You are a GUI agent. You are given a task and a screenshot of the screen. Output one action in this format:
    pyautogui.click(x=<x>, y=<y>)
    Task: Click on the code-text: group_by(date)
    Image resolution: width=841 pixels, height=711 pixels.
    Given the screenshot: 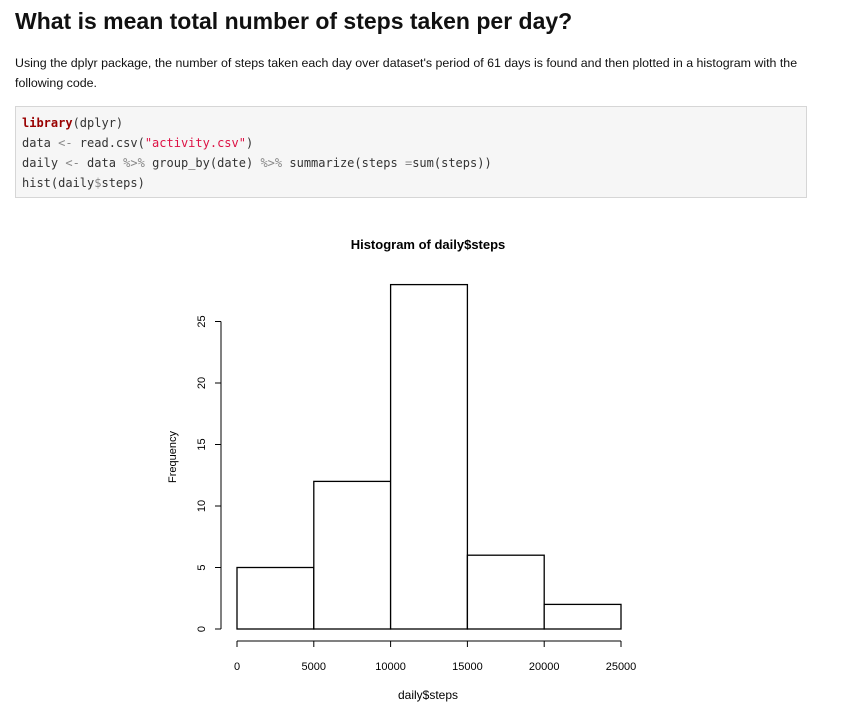 What is the action you would take?
    pyautogui.click(x=202, y=163)
    